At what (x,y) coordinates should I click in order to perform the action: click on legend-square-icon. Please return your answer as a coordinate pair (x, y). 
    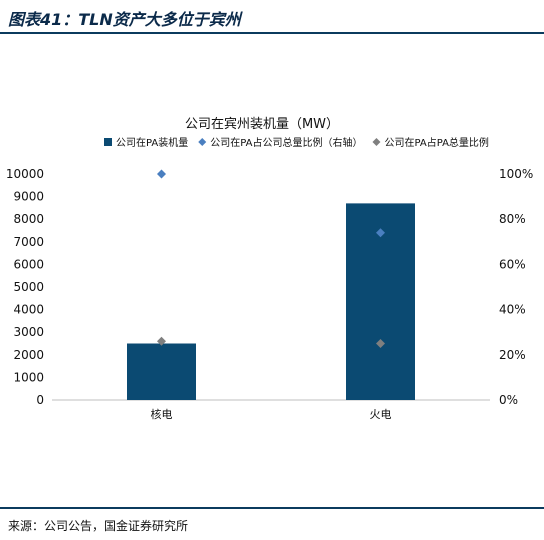
    Looking at the image, I should click on (108, 142).